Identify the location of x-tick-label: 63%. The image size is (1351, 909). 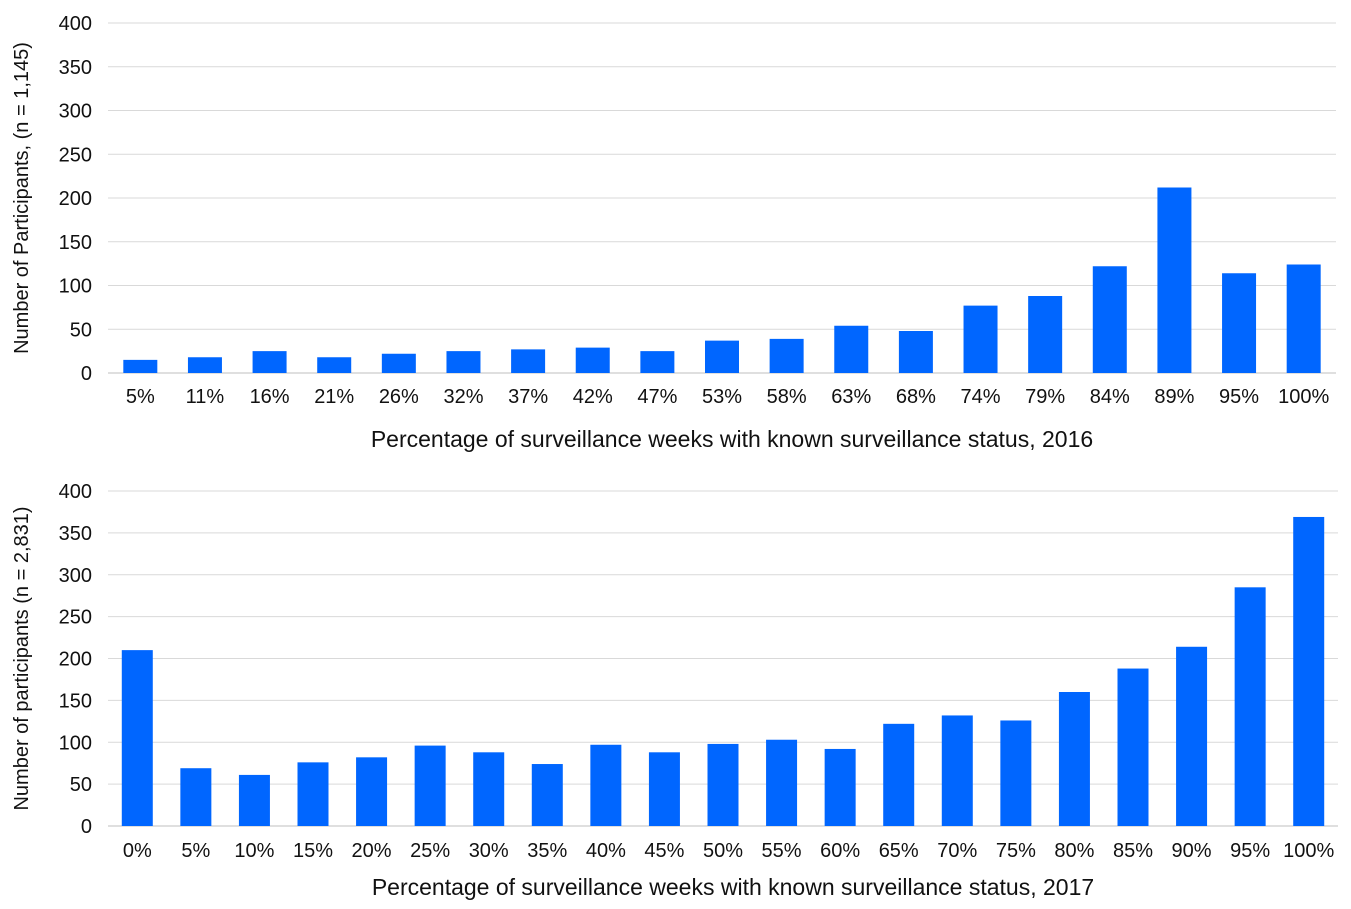
(851, 397).